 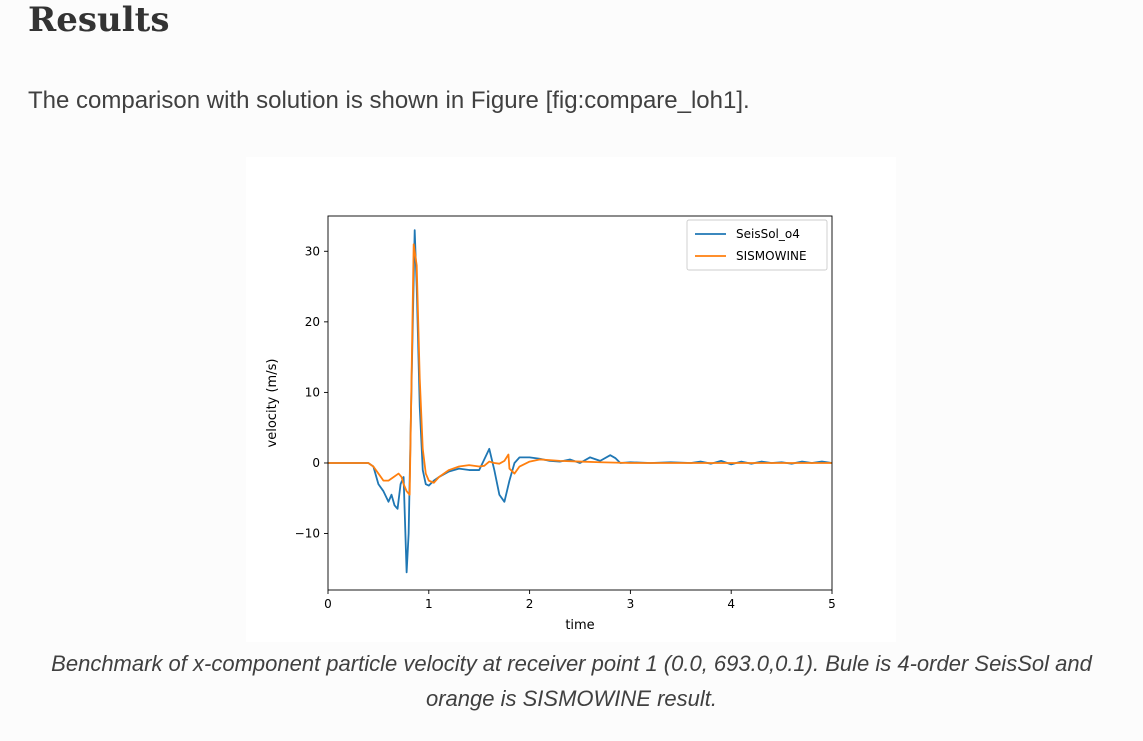 What do you see at coordinates (312, 251) in the screenshot?
I see `y-tick-label: 30` at bounding box center [312, 251].